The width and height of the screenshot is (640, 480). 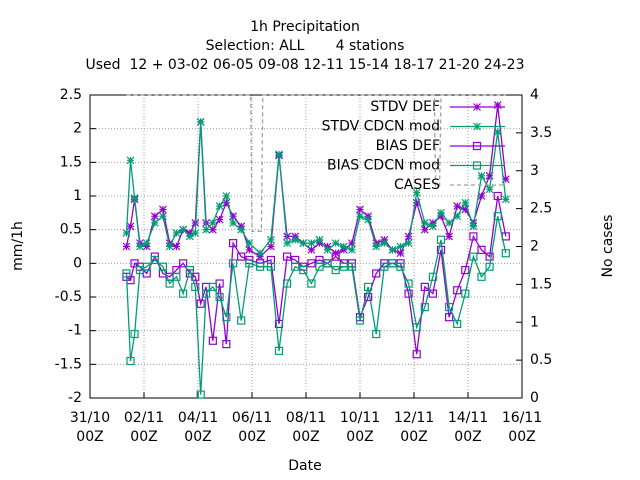 What do you see at coordinates (360, 427) in the screenshot?
I see `x-tick-label: 10/11 00Z` at bounding box center [360, 427].